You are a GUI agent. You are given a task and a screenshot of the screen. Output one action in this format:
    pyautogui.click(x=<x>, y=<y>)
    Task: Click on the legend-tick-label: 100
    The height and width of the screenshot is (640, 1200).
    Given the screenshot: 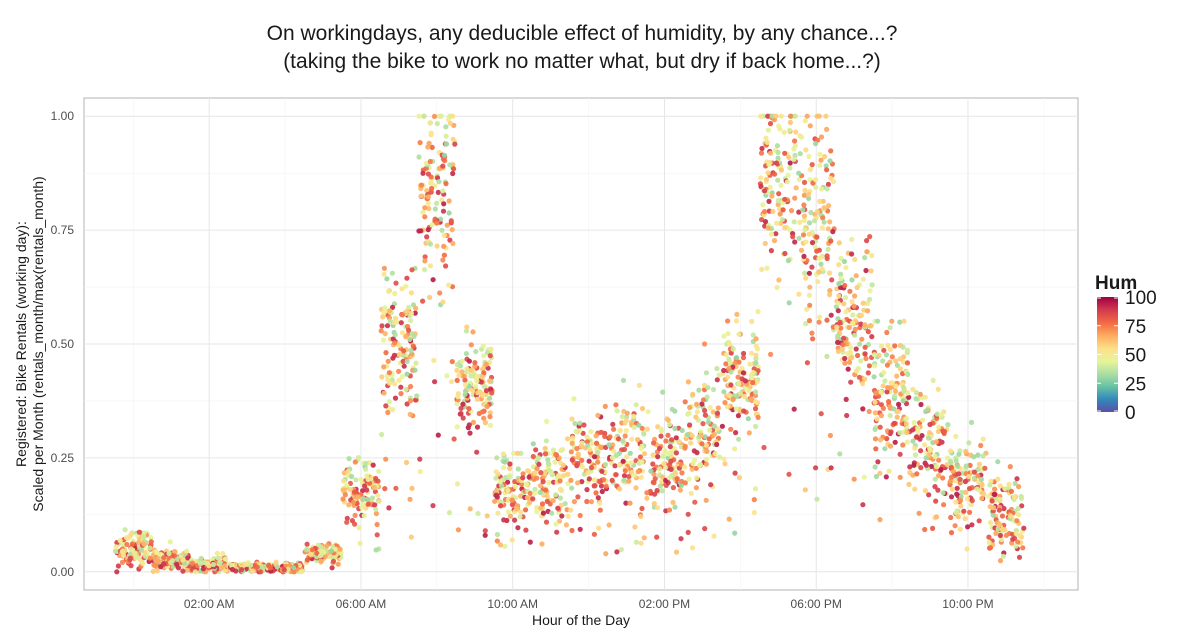 What is the action you would take?
    pyautogui.click(x=1141, y=298)
    